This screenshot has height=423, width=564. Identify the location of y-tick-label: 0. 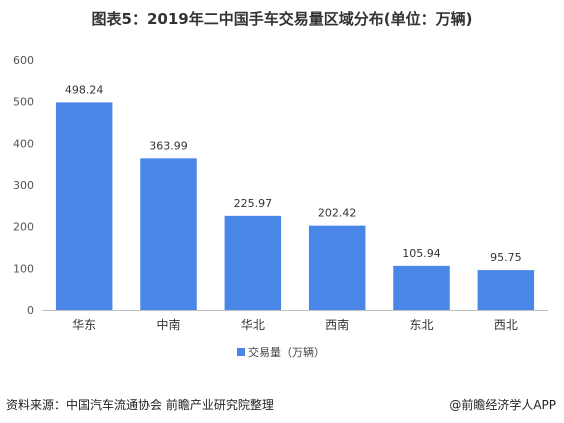
(30, 310).